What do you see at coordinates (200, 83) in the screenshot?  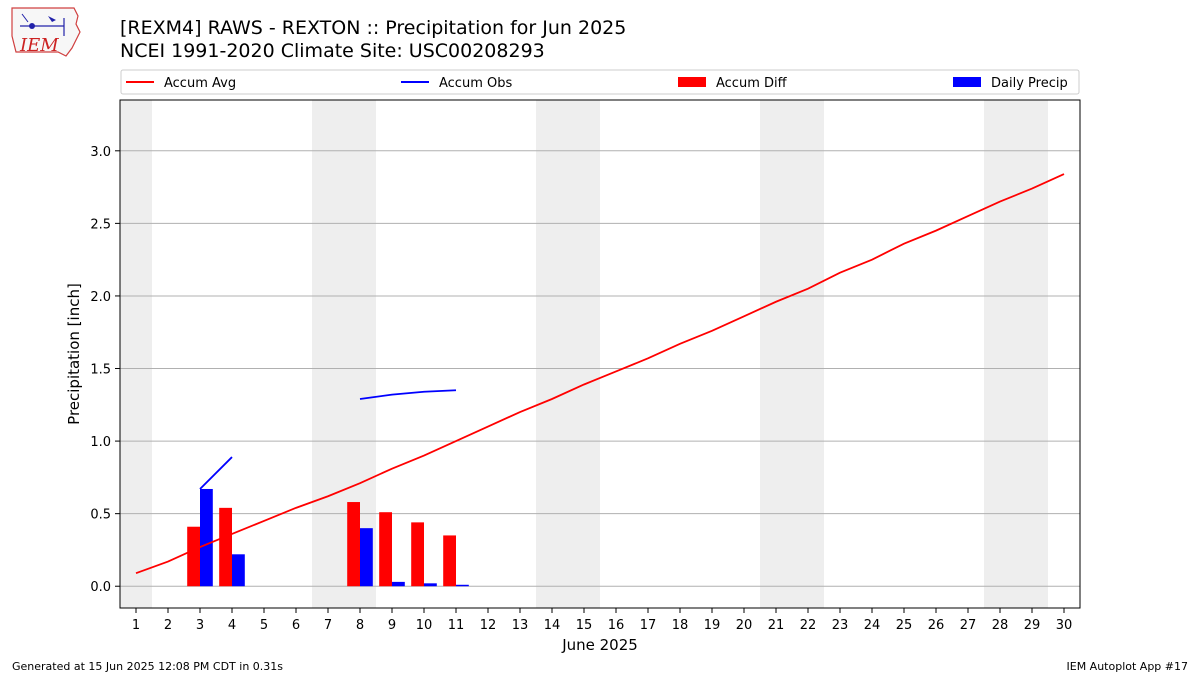 I see `legend-label: Accum Avg` at bounding box center [200, 83].